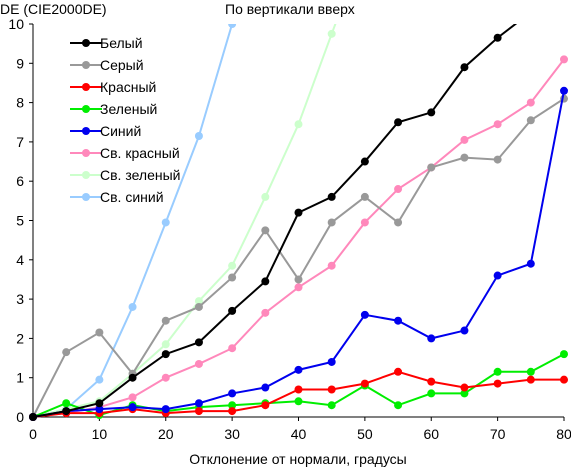 Image resolution: width=571 pixels, height=468 pixels. I want to click on legend-label: Белый, so click(121, 43).